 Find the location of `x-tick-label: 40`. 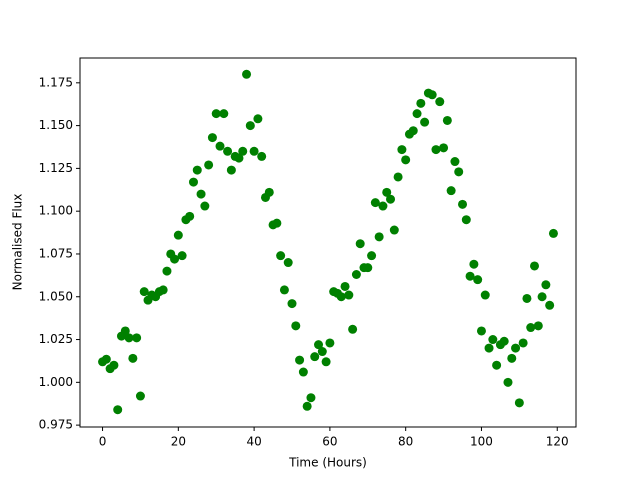

x-tick-label: 40 is located at coordinates (253, 442).